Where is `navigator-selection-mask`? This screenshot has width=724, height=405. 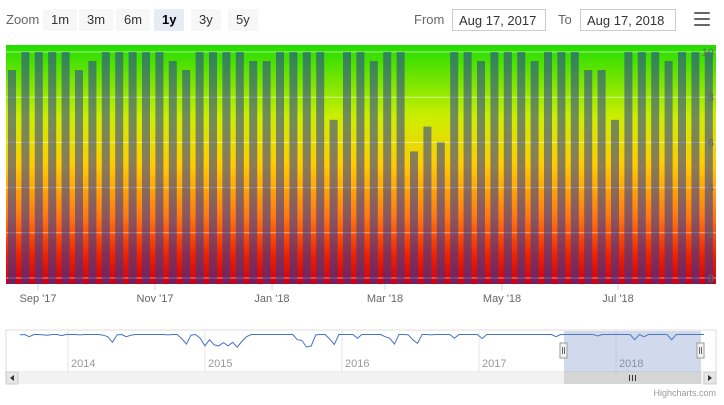
navigator-selection-mask is located at coordinates (632, 351).